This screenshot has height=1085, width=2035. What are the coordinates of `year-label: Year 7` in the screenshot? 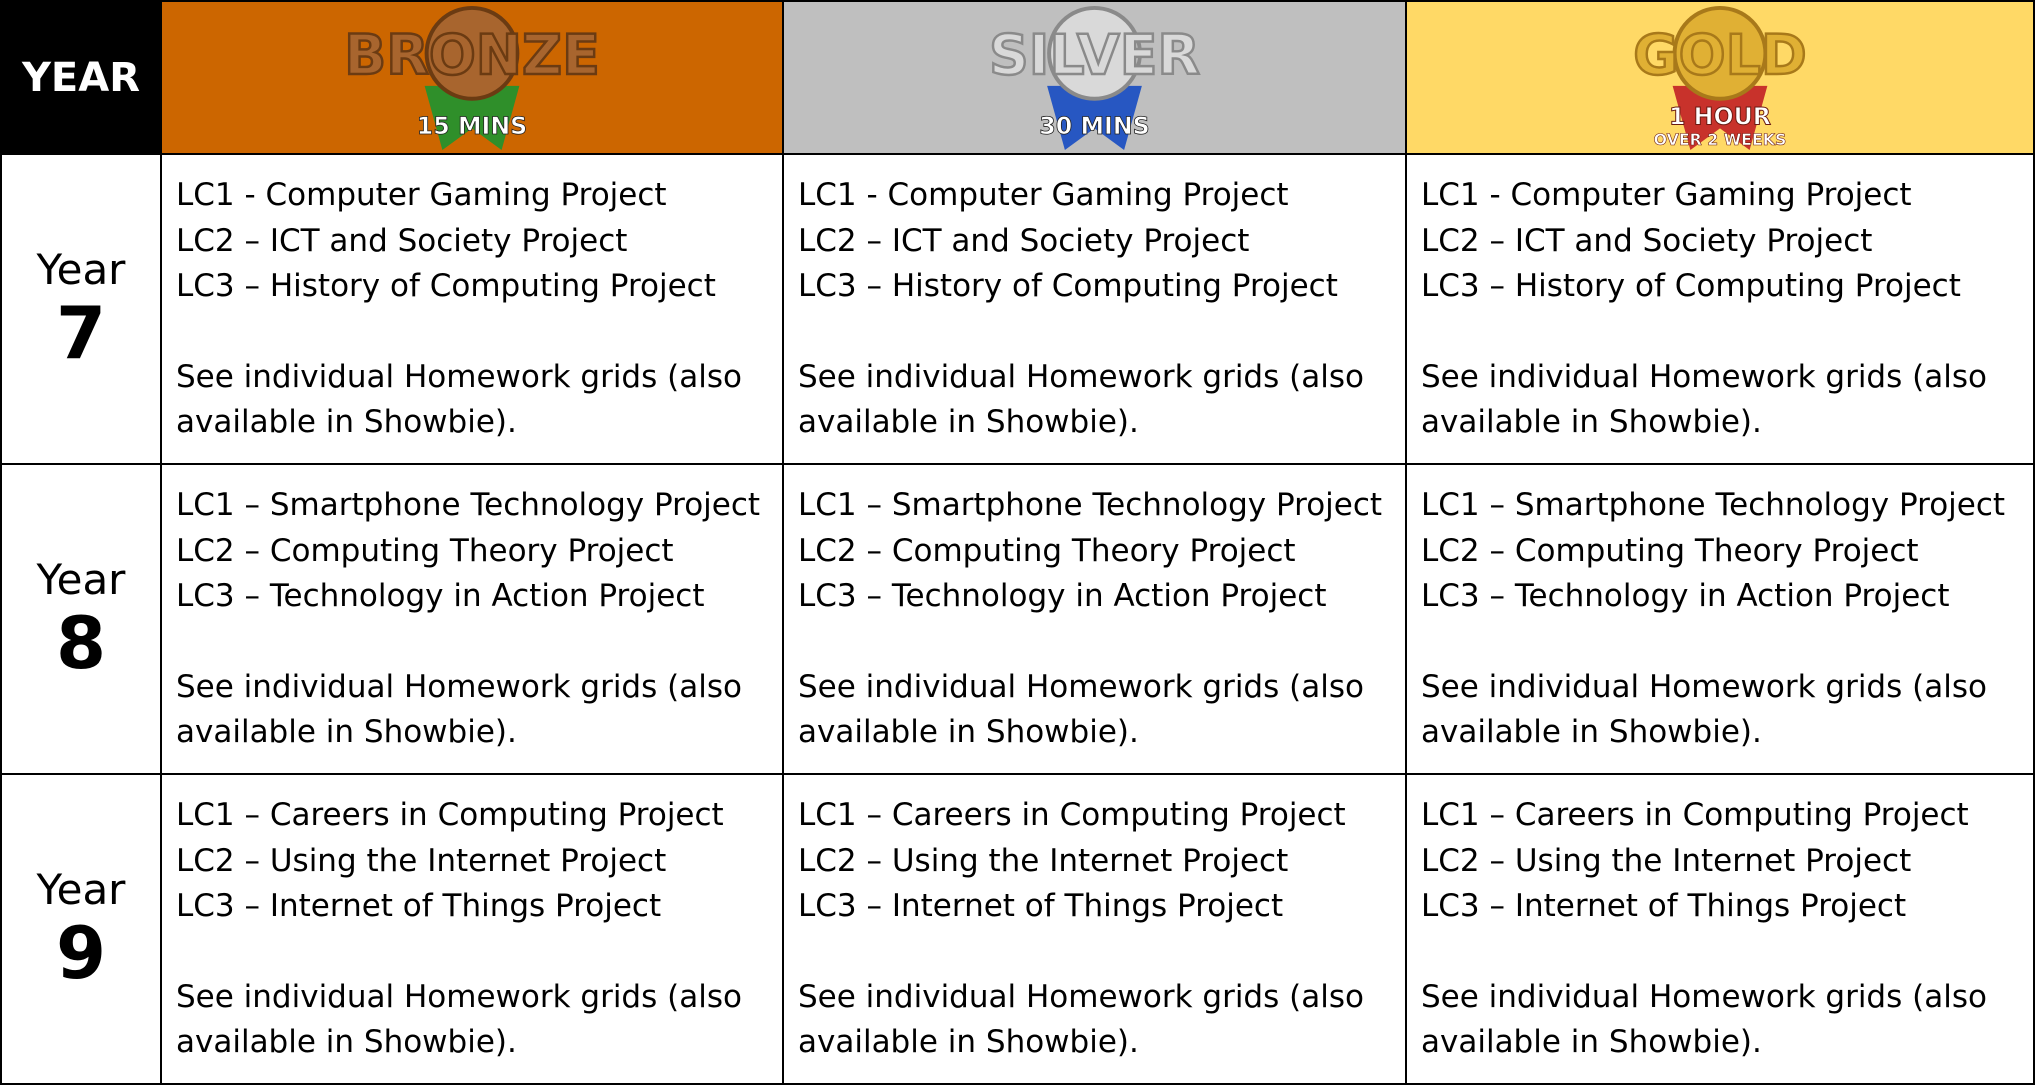 It's located at (81, 310).